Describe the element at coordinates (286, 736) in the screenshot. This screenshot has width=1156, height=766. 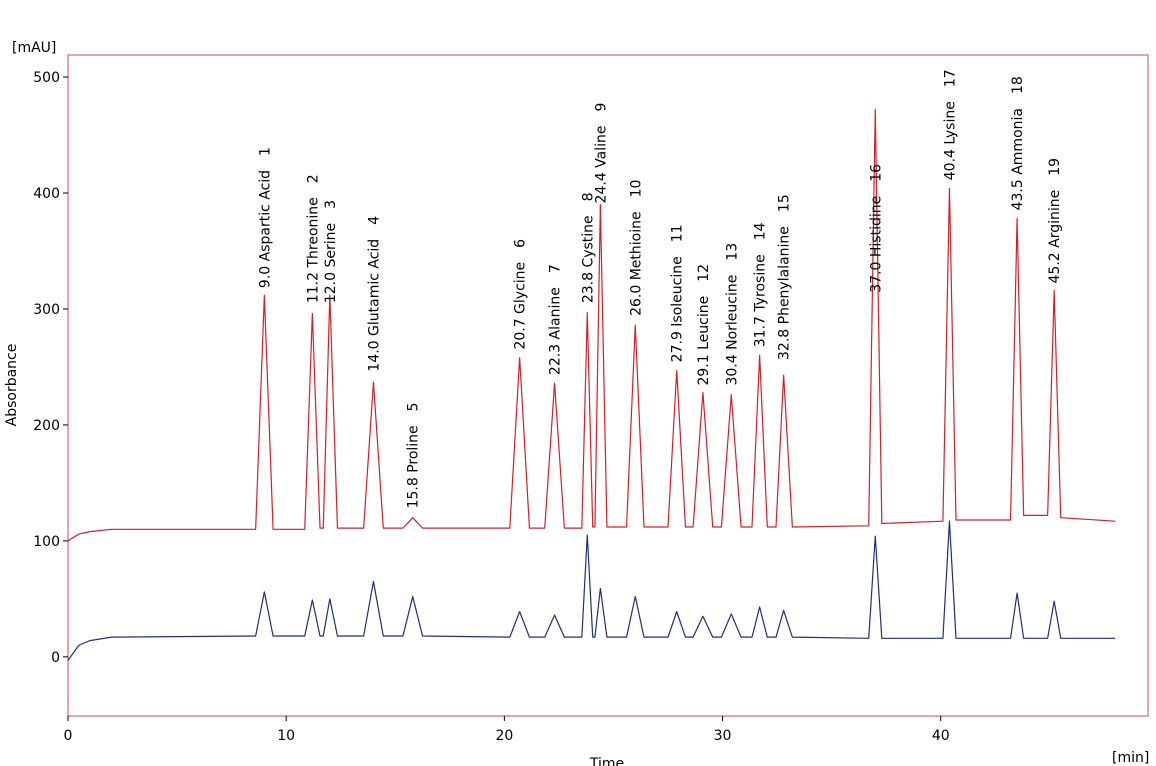
I see `x-tick-label: 10` at that location.